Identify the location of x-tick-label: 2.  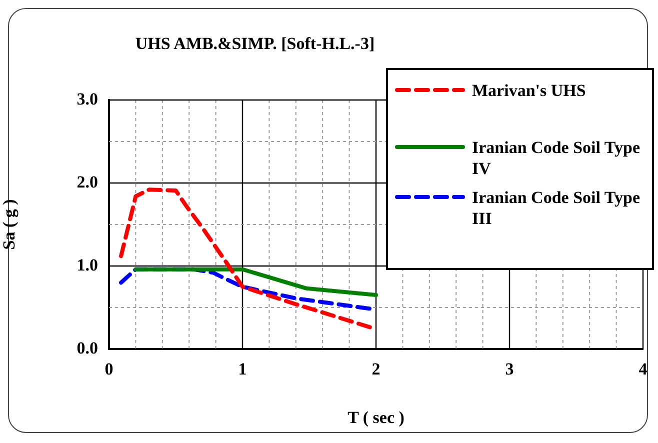
(376, 369).